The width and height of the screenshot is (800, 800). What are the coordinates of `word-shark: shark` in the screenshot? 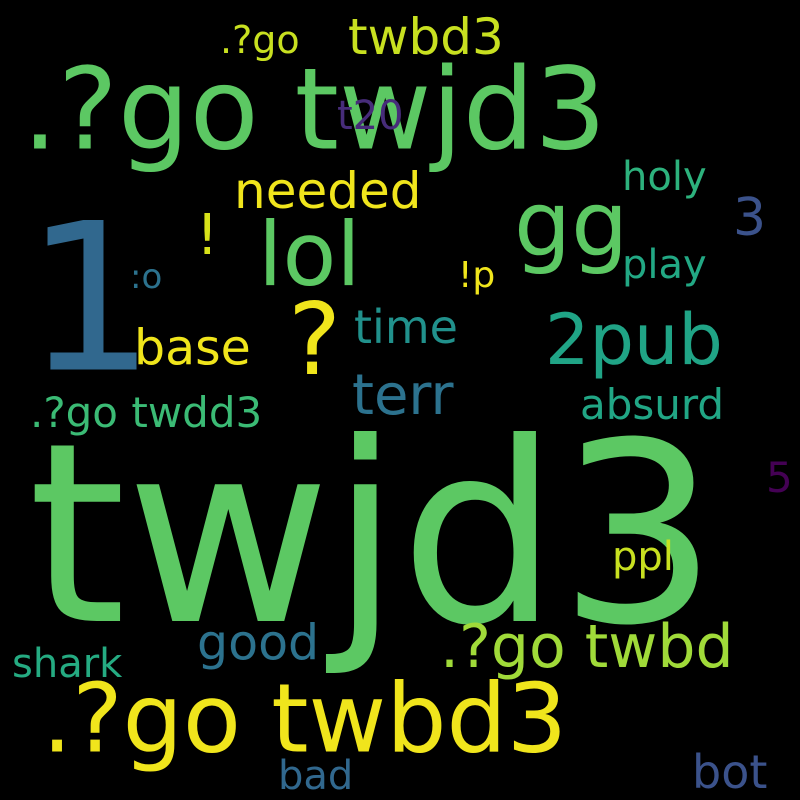 It's located at (67, 664).